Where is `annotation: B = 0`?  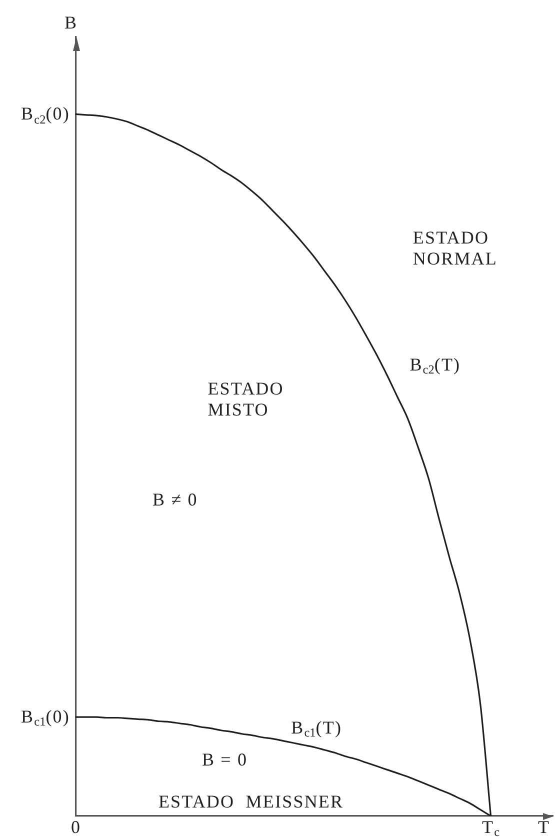
annotation: B = 0 is located at coordinates (225, 760).